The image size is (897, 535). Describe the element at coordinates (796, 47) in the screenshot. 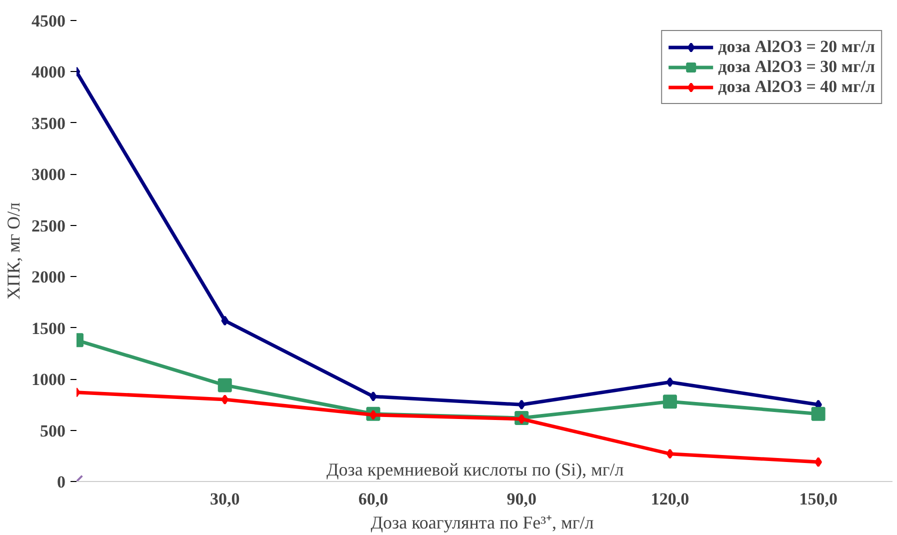

I see `legend-label: доза Al2O3 = 20 мг/л` at that location.